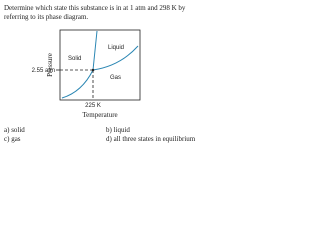 The height and width of the screenshot is (240, 320). What do you see at coordinates (50, 65) in the screenshot?
I see `y-axis-label: Pressure` at bounding box center [50, 65].